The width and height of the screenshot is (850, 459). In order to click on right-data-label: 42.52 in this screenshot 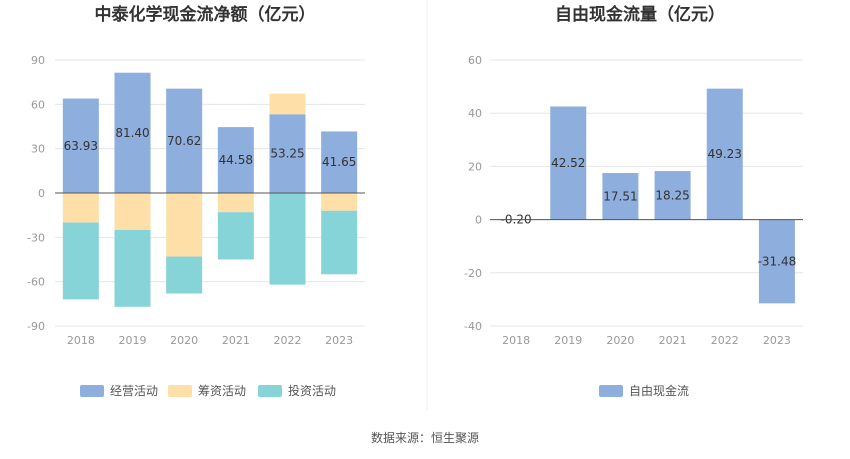, I will do `click(568, 163)`.